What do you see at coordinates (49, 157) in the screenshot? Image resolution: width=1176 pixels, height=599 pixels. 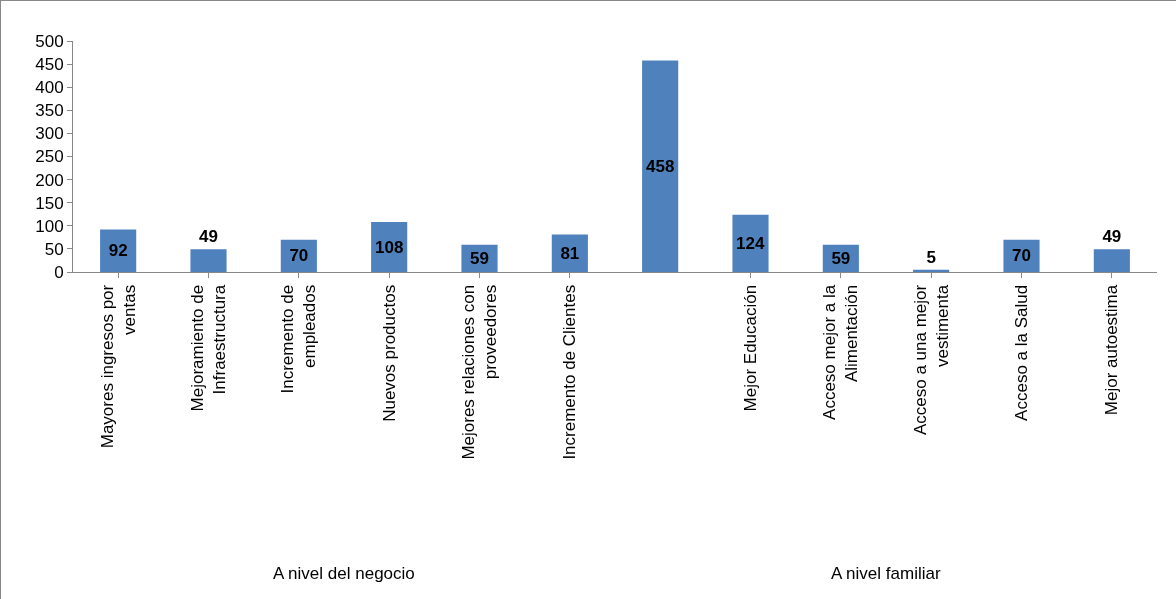 I see `y-tick-label: 250` at bounding box center [49, 157].